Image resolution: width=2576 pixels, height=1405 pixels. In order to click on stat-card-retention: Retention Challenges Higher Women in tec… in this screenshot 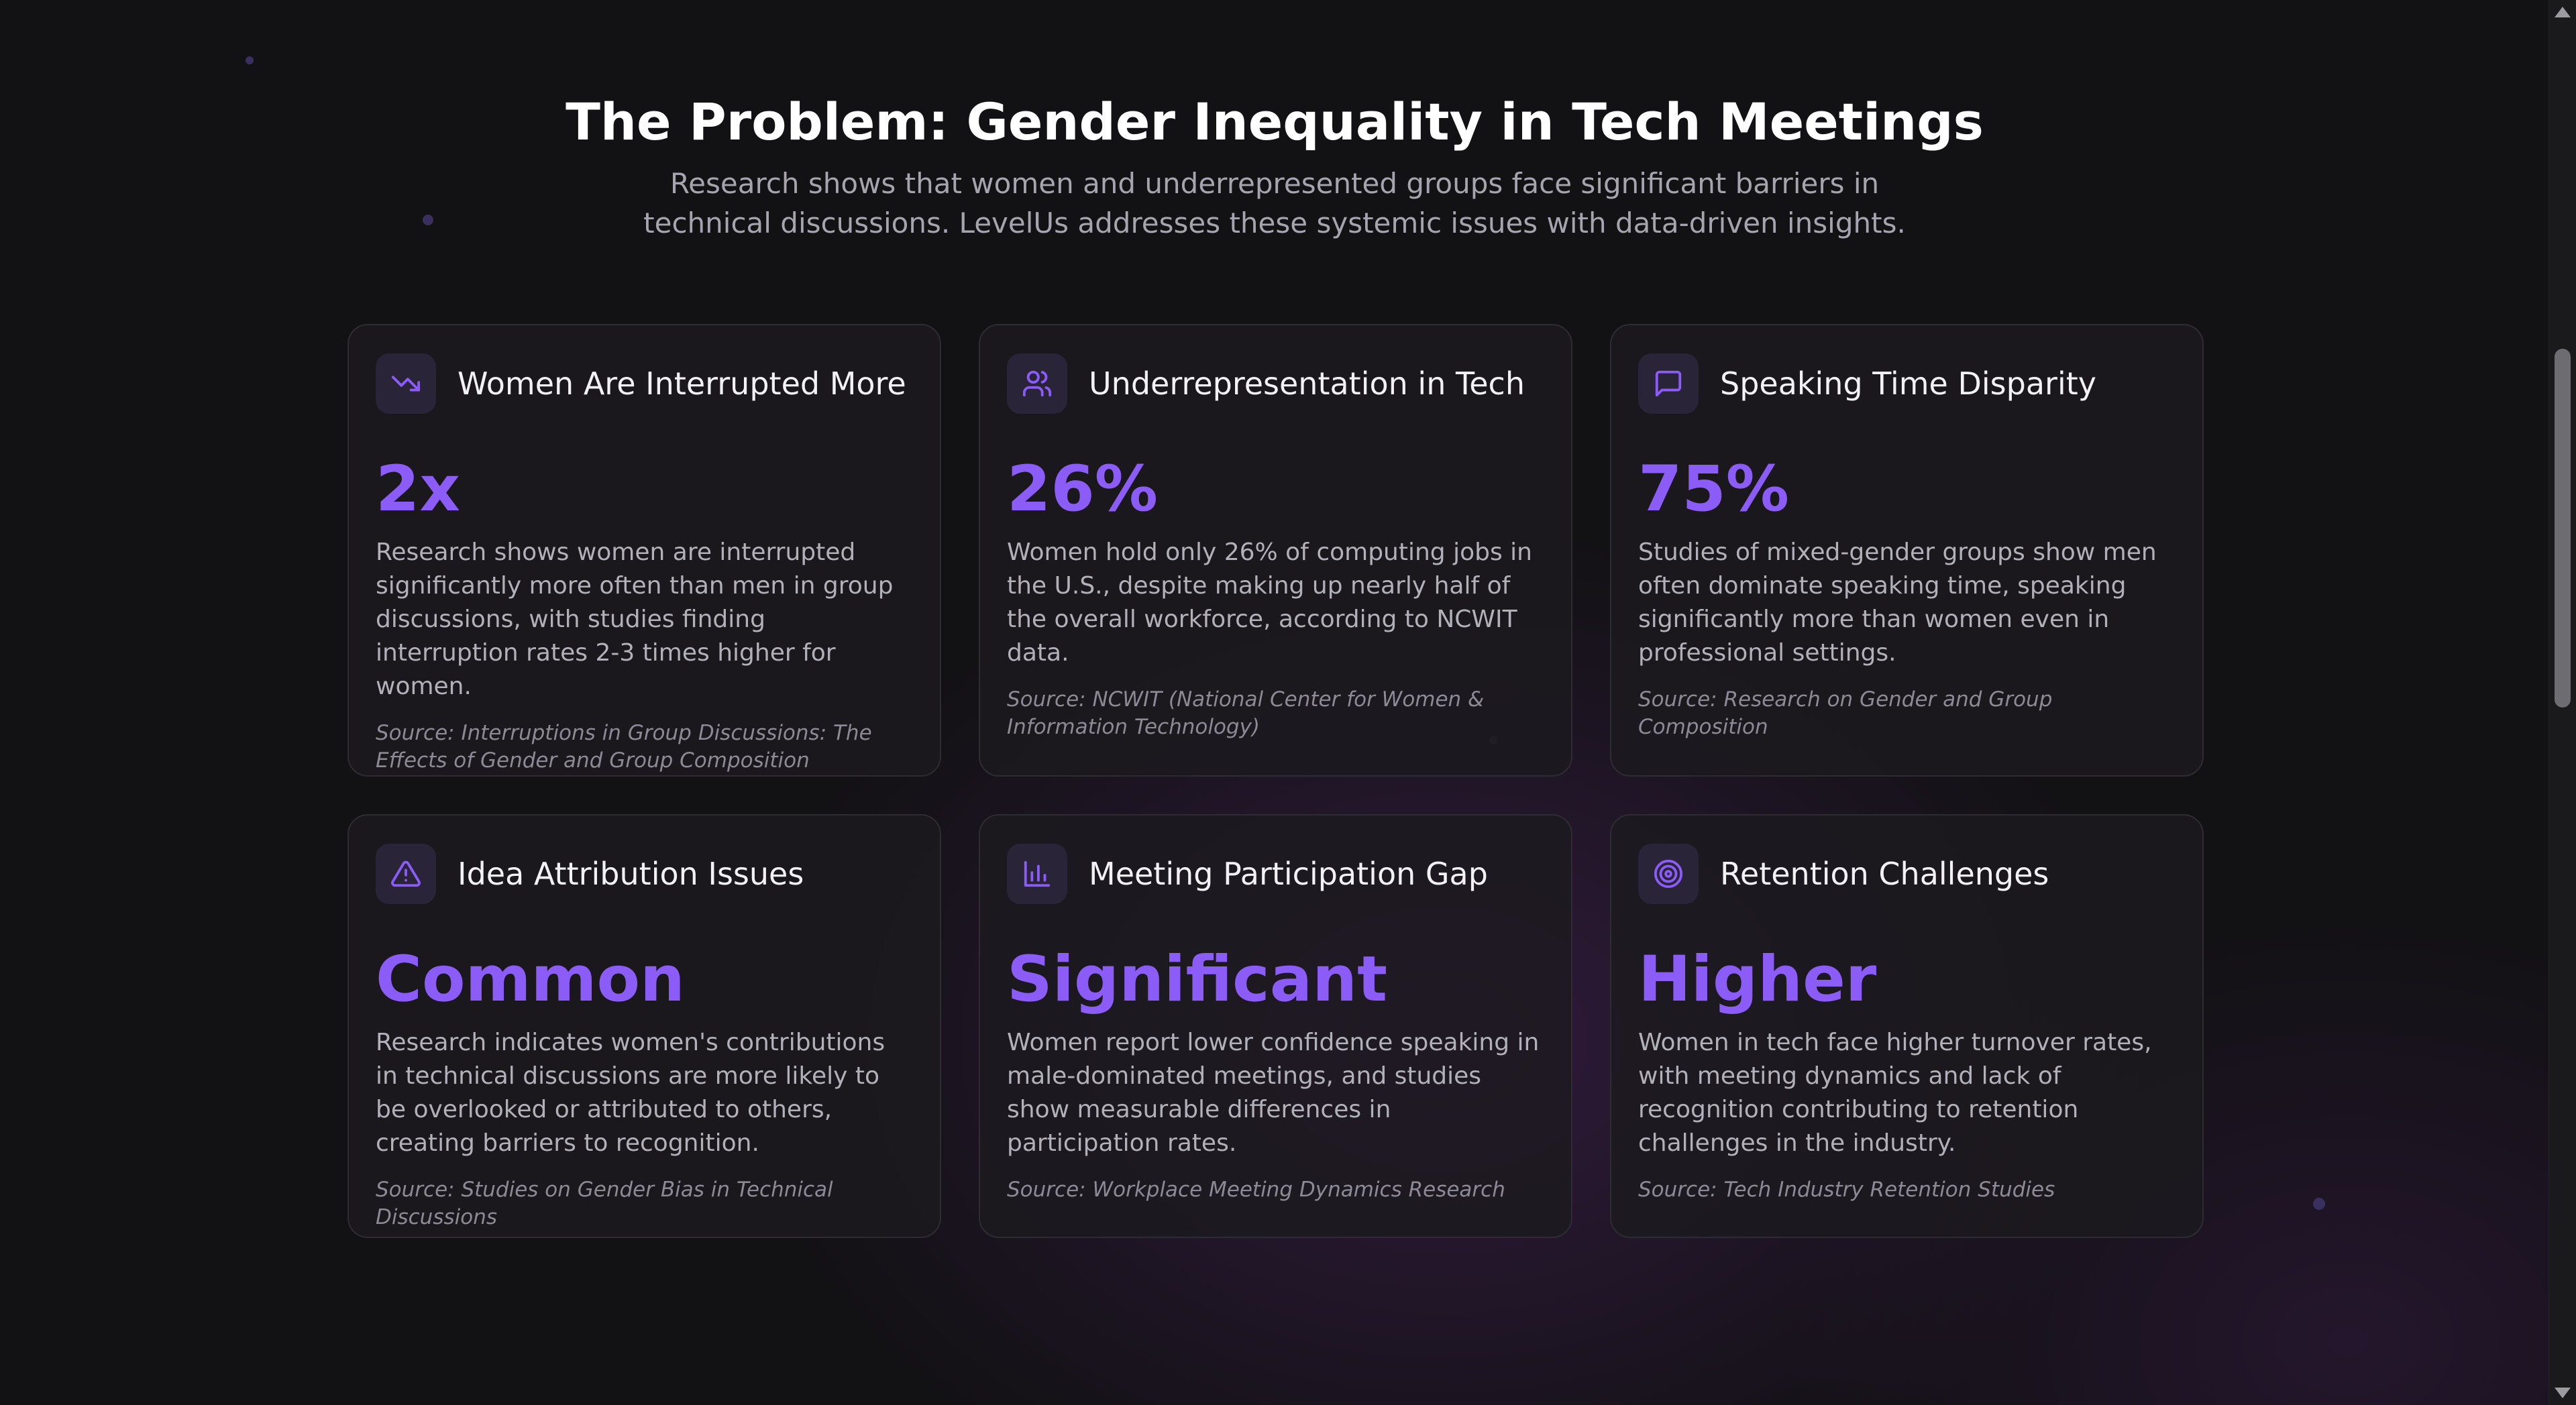, I will do `click(1907, 1026)`.